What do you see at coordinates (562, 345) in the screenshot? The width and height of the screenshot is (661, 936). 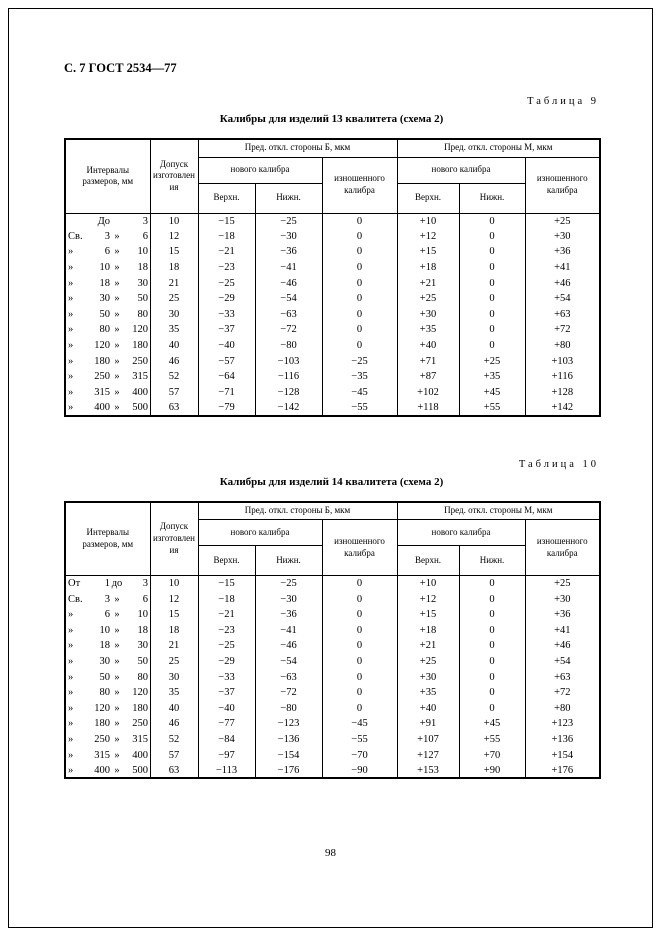 I see `value-cell: +80` at bounding box center [562, 345].